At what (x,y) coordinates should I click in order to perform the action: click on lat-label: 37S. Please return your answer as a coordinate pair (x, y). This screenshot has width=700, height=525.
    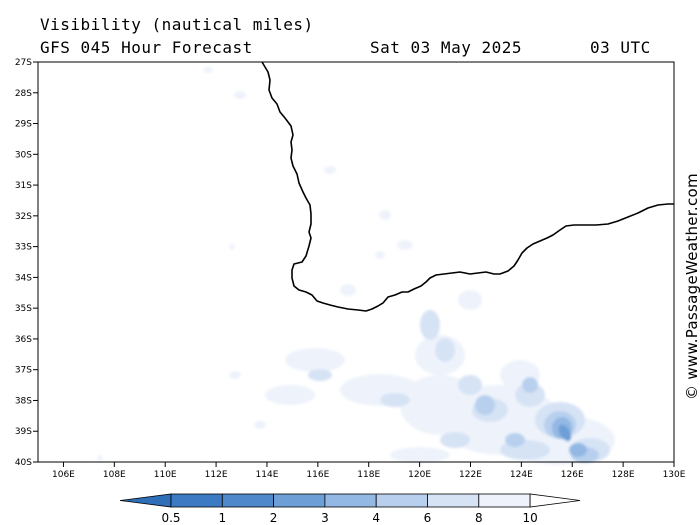
    Looking at the image, I should click on (23, 371).